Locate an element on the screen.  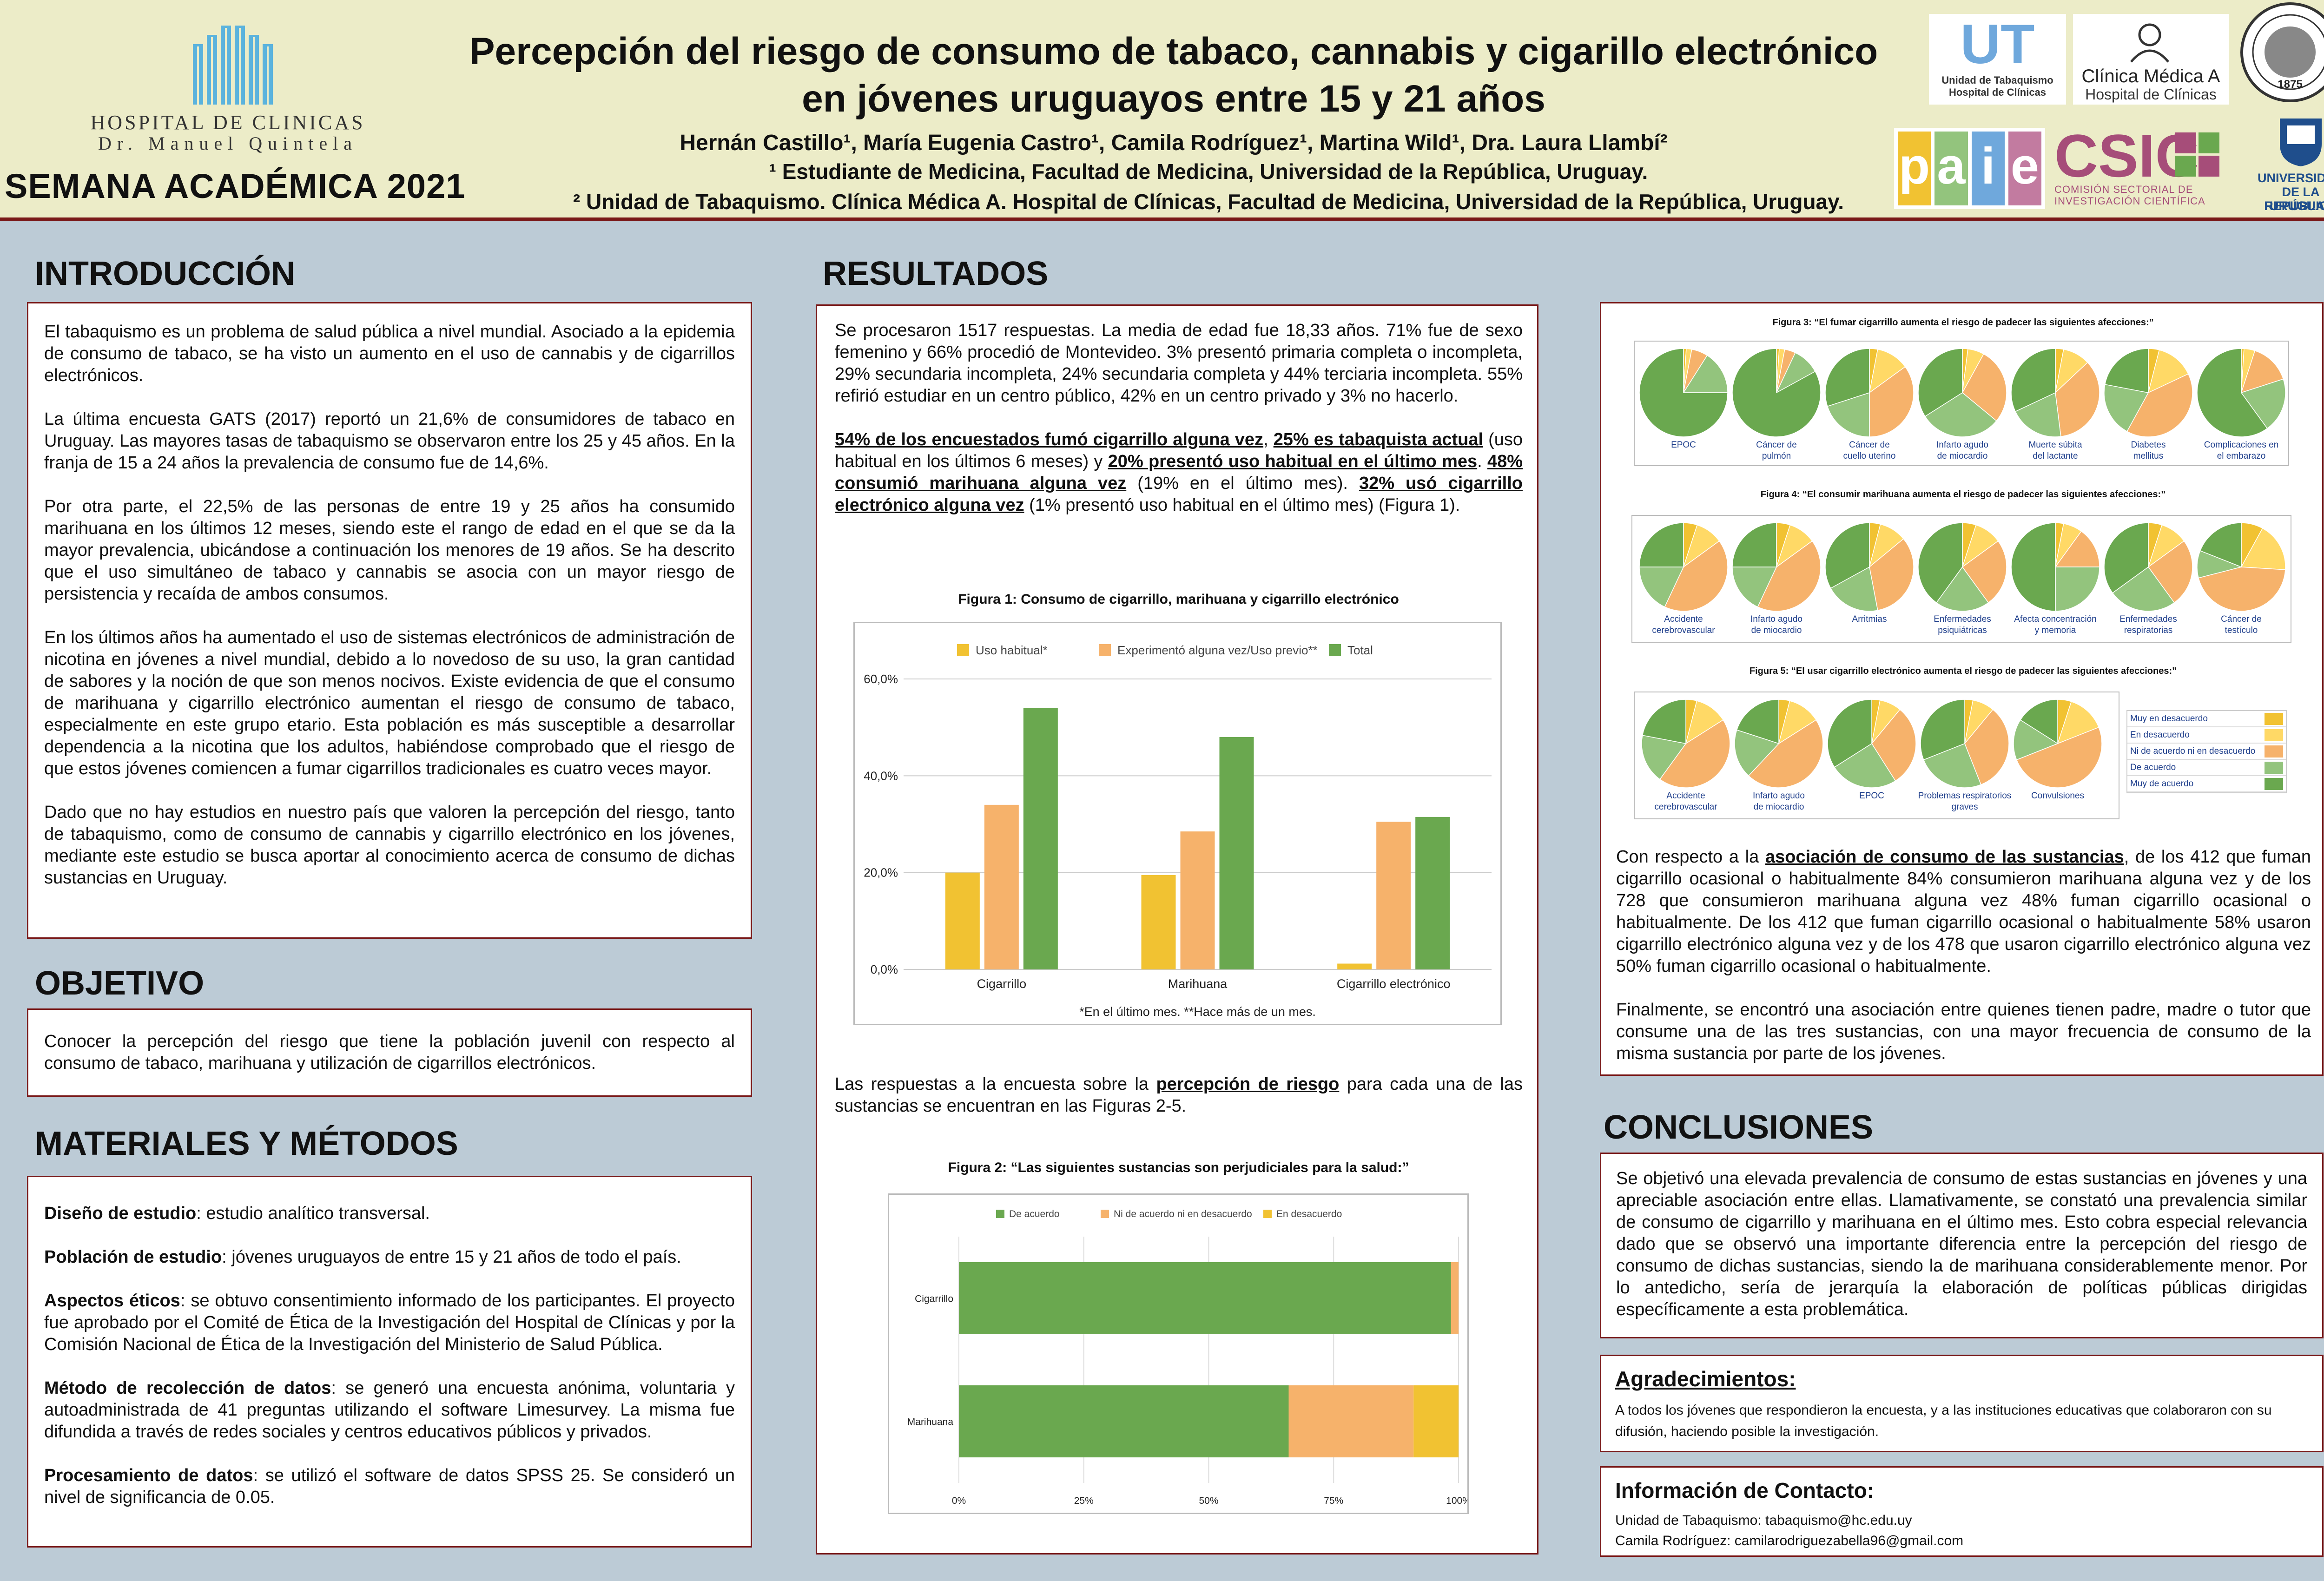
legend-label-experimento-alguna-vez-uso-previo: Experimentó alguna vez/Uso previo** is located at coordinates (1217, 650).